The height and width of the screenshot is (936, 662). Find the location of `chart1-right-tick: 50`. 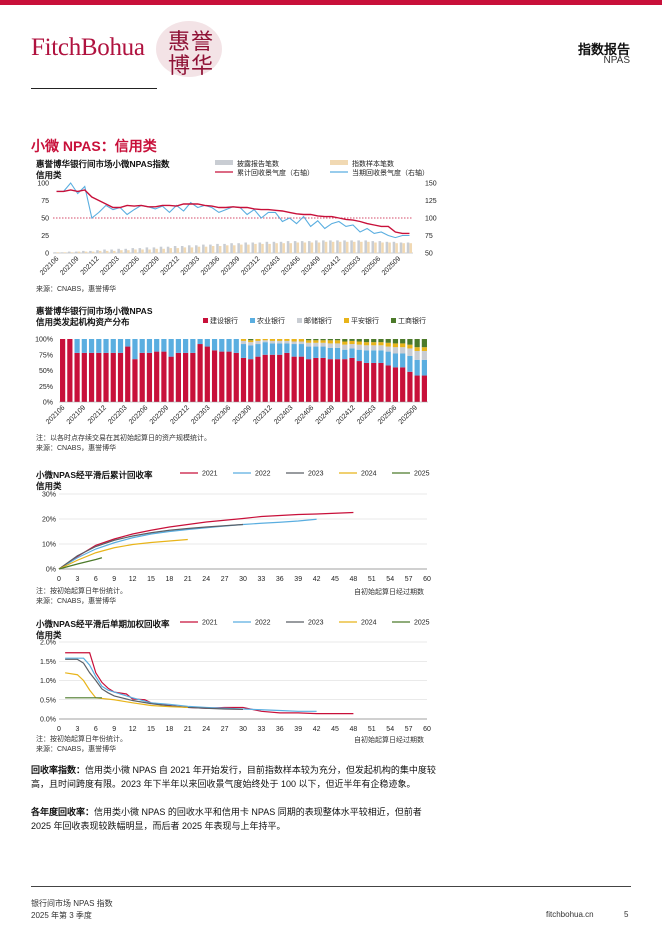

chart1-right-tick: 50 is located at coordinates (429, 254).